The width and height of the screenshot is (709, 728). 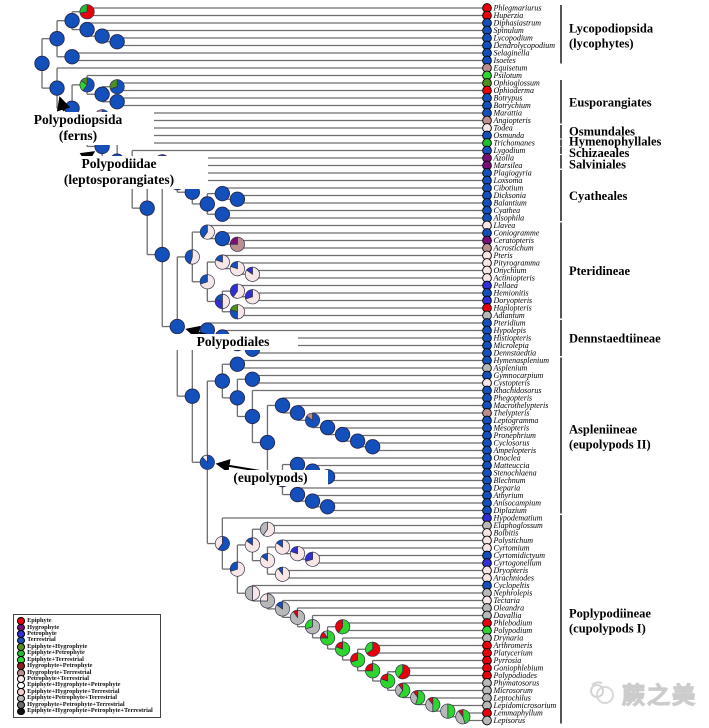 What do you see at coordinates (513, 623) in the screenshot?
I see `taxon-label: Phlebodium` at bounding box center [513, 623].